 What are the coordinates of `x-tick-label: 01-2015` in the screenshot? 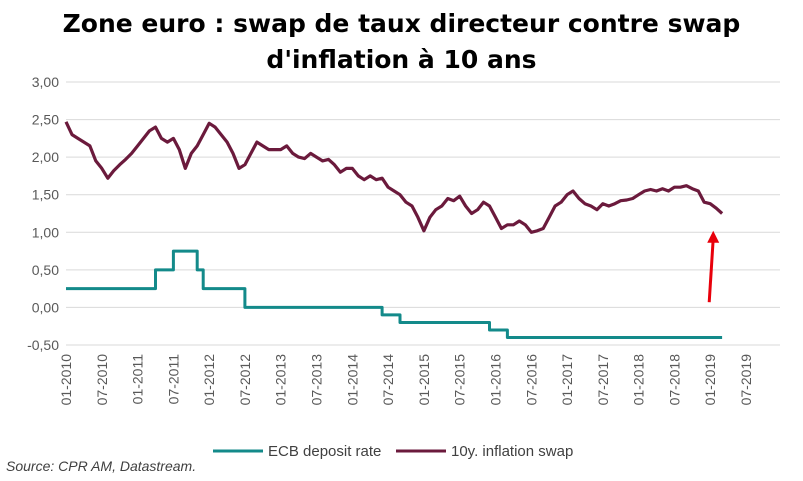 It's located at (424, 380).